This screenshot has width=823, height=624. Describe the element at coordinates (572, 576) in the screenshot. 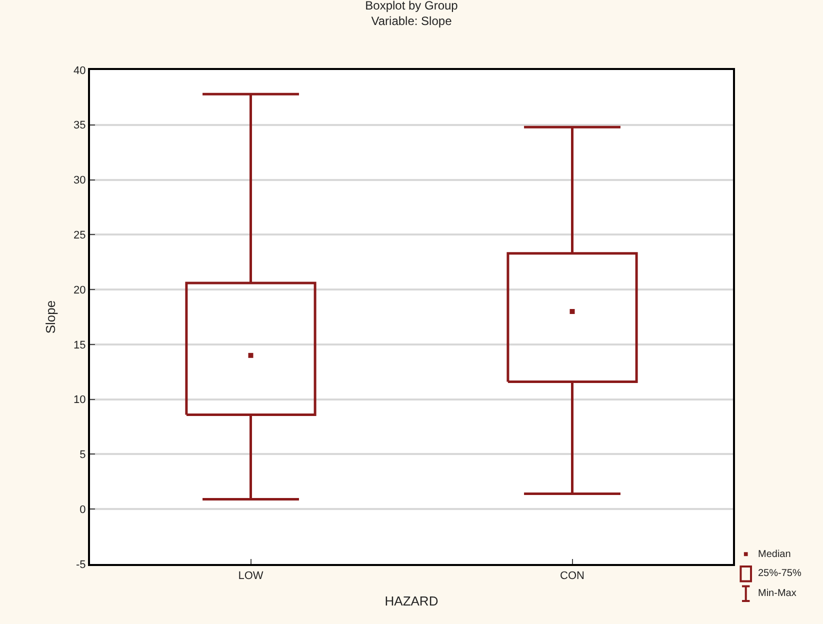

I see `x-tick-label: CON` at that location.